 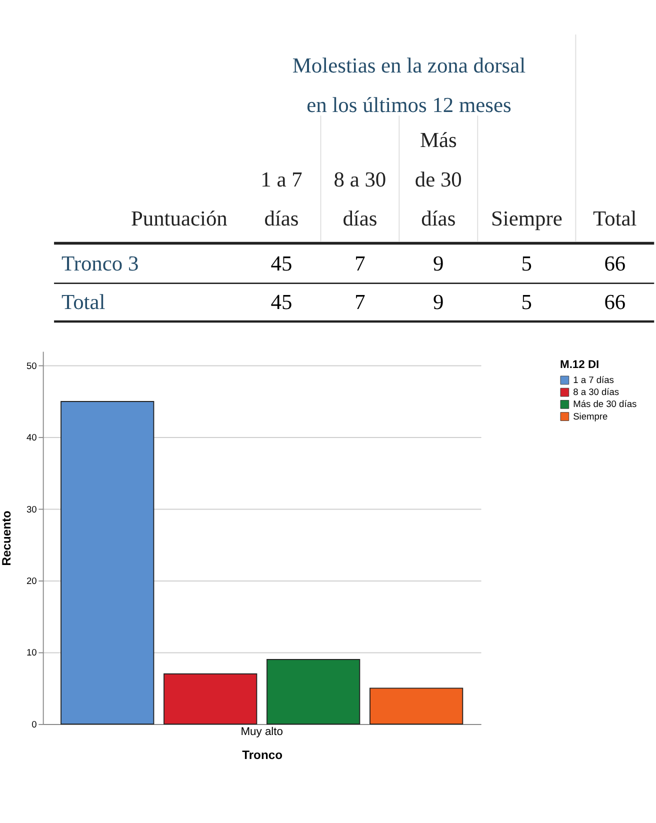 What do you see at coordinates (605, 404) in the screenshot?
I see `legend-label: Más de 30 días` at bounding box center [605, 404].